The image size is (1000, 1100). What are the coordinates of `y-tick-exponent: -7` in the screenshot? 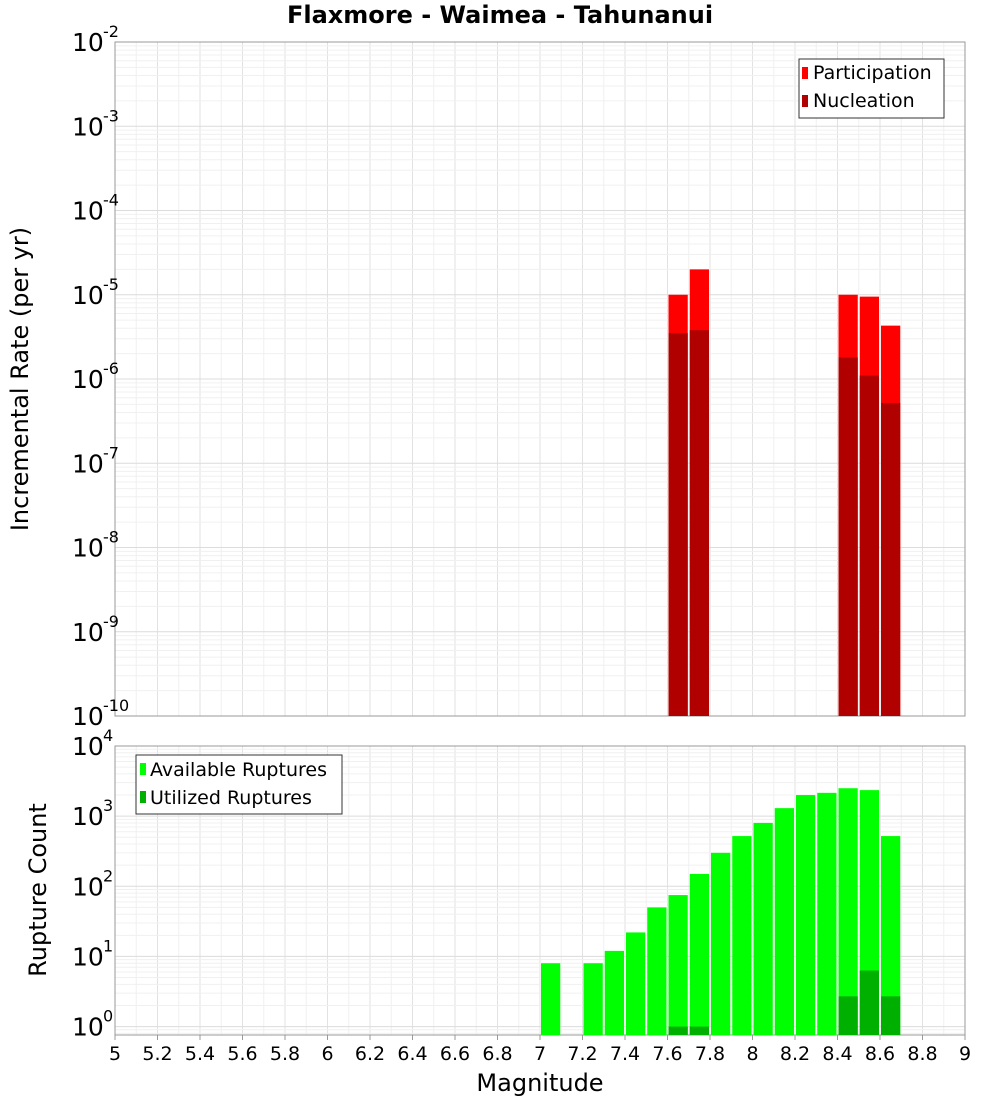 It's located at (111, 452).